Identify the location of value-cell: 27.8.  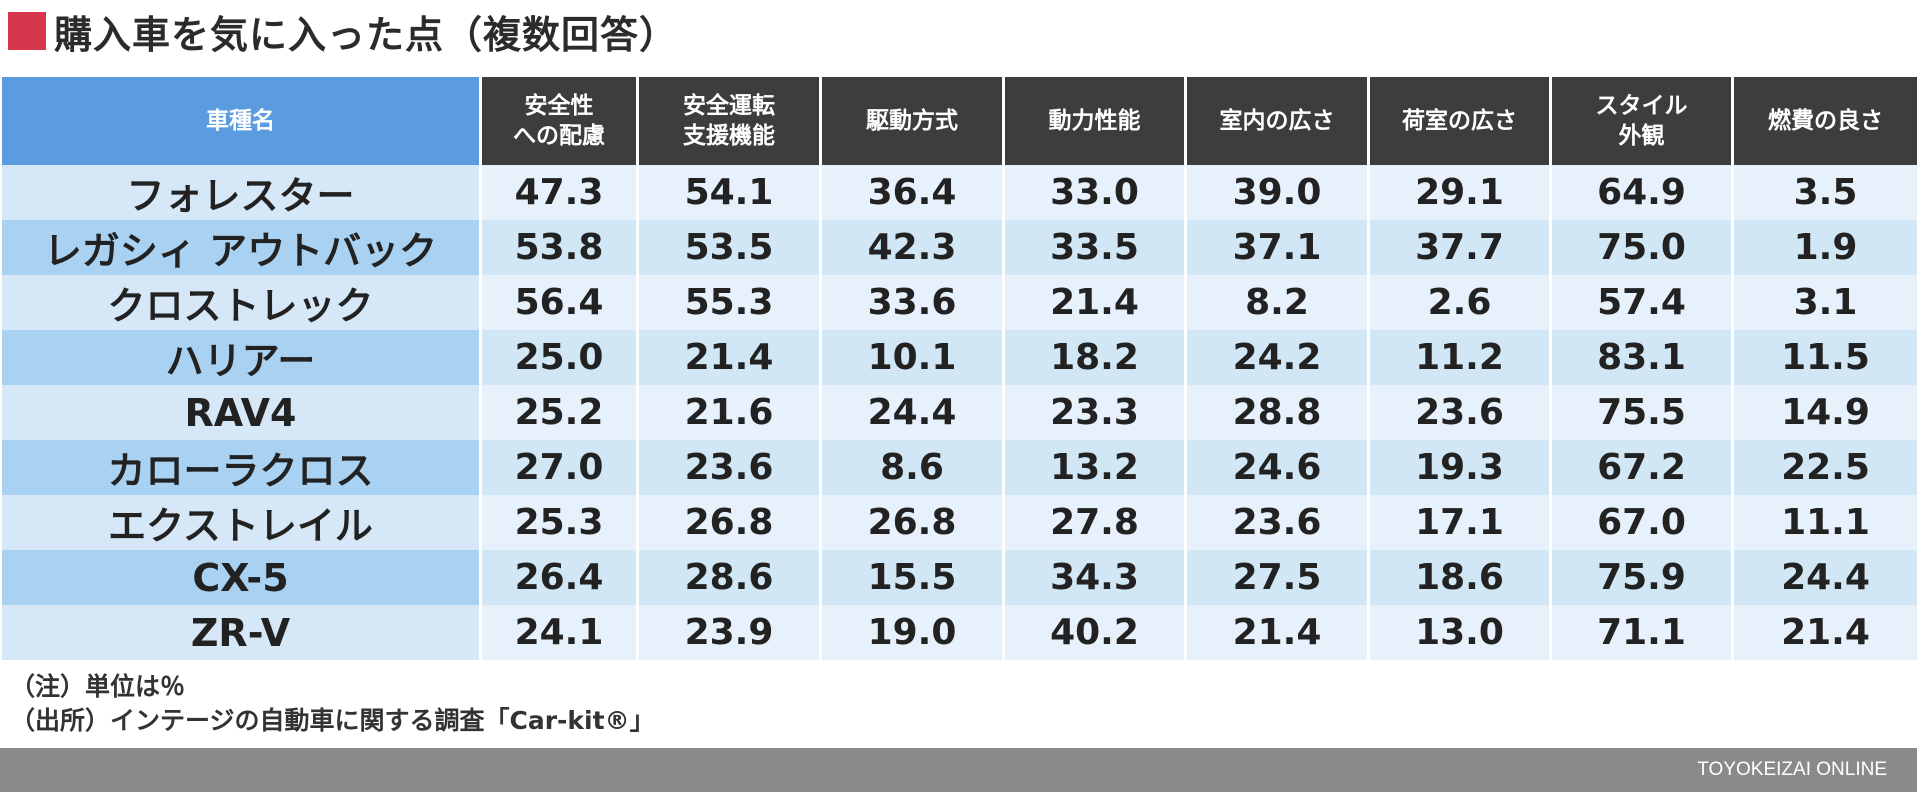
(1096, 522).